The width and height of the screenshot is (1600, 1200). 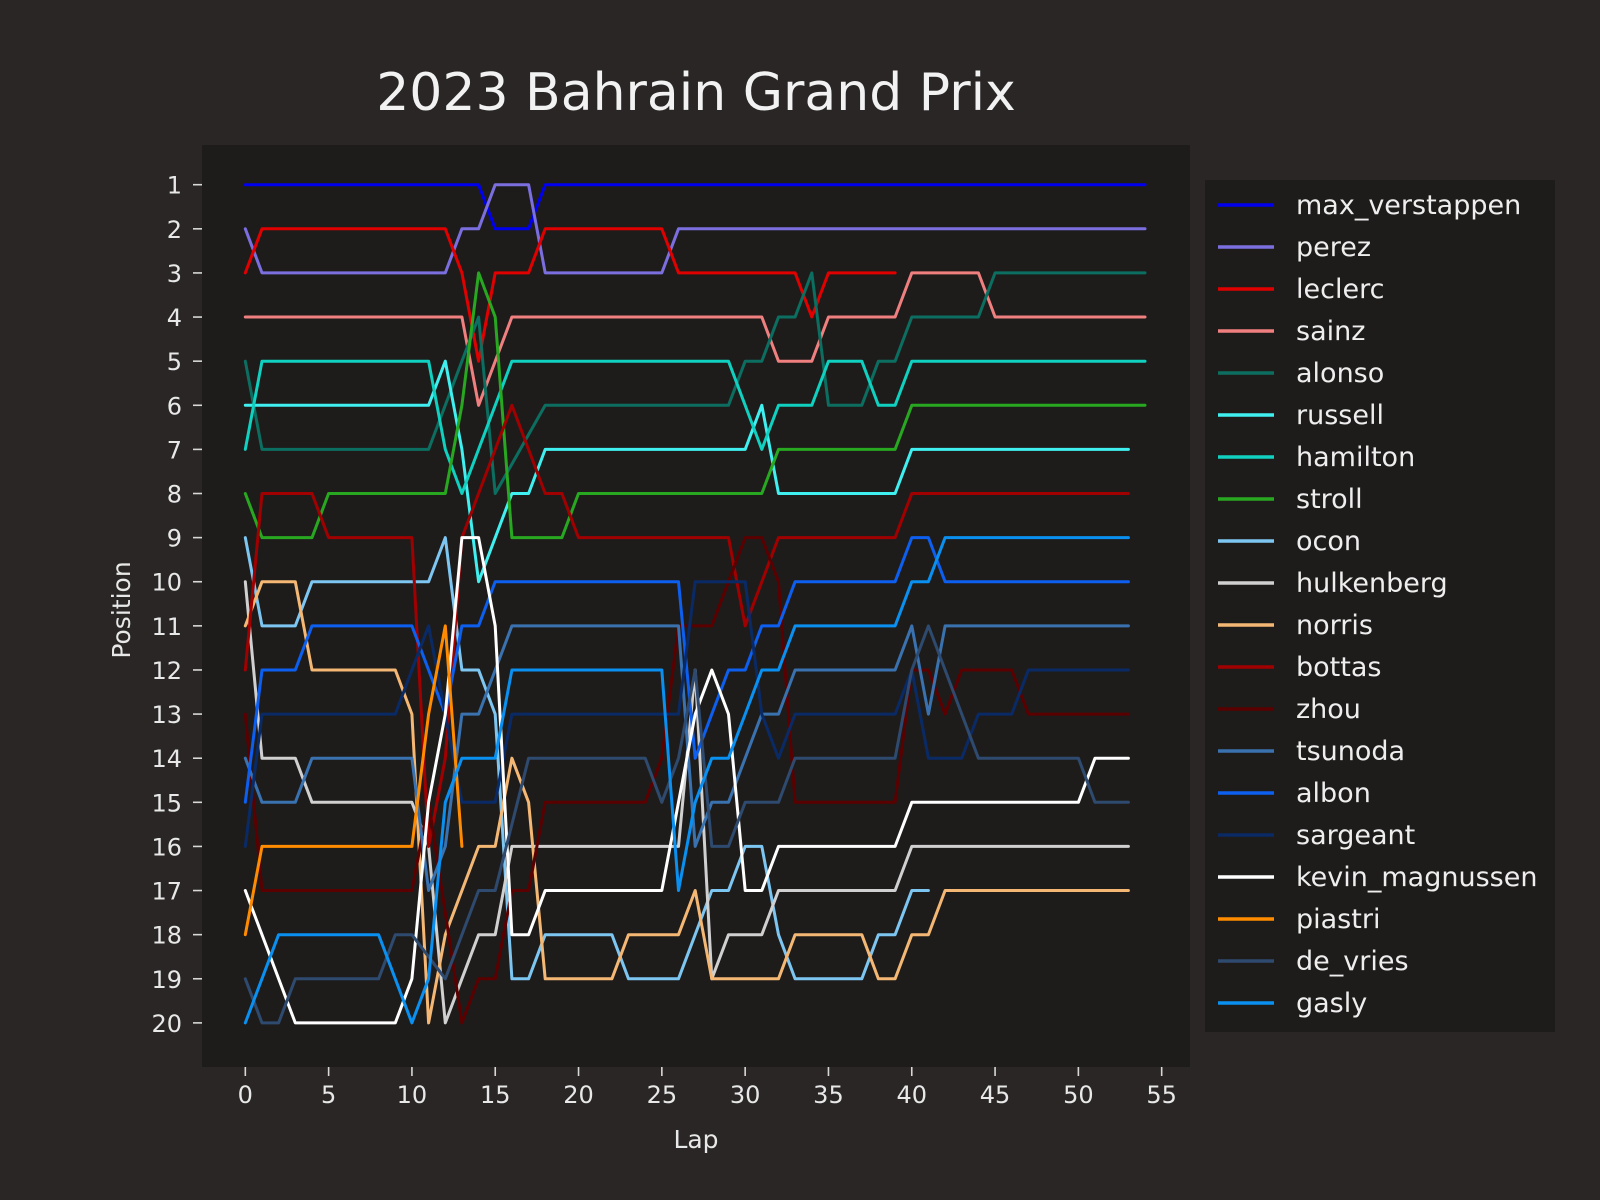 What do you see at coordinates (1331, 1003) in the screenshot?
I see `legend-label-gasly: gasly` at bounding box center [1331, 1003].